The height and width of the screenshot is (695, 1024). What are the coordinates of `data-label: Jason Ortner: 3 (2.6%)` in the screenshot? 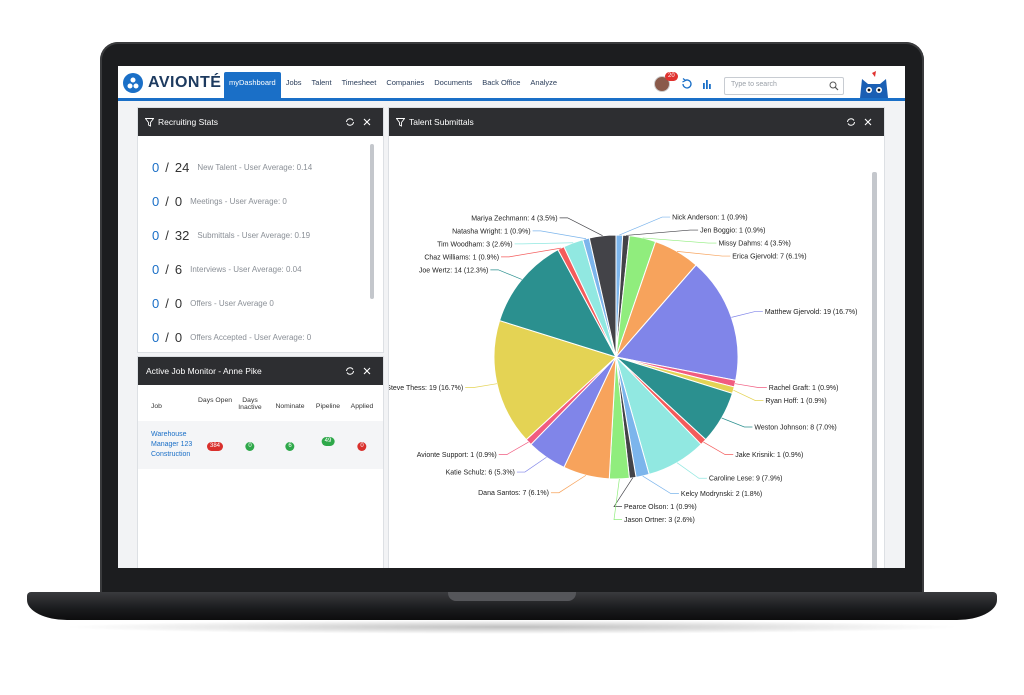 It's located at (659, 520).